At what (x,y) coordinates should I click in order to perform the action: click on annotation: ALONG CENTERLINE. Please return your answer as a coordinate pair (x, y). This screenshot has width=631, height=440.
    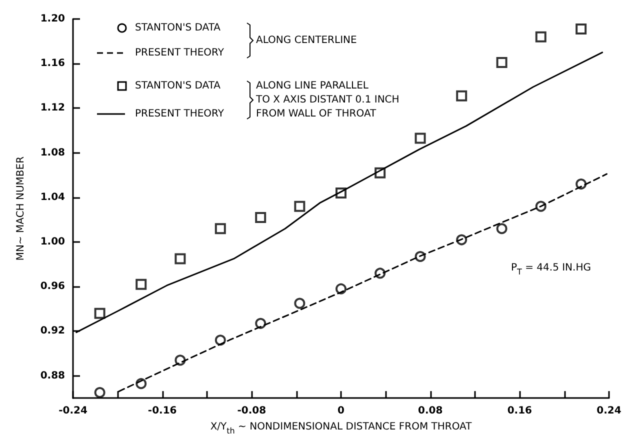
    Looking at the image, I should click on (306, 40).